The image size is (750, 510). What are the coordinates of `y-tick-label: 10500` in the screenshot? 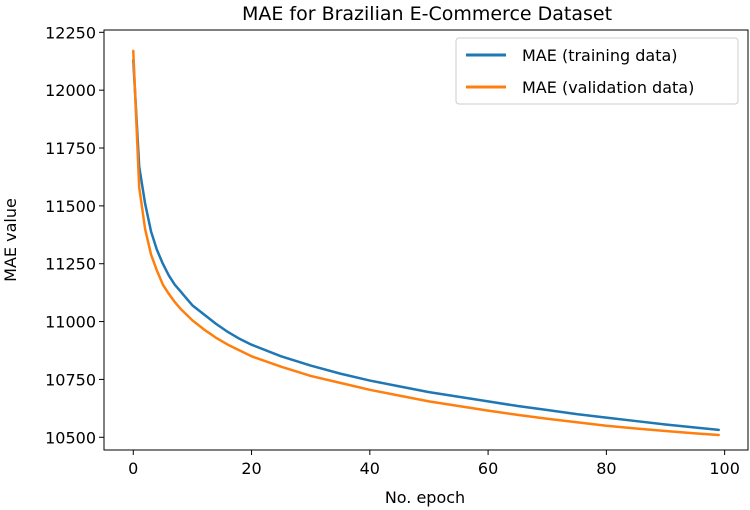 It's located at (70, 437).